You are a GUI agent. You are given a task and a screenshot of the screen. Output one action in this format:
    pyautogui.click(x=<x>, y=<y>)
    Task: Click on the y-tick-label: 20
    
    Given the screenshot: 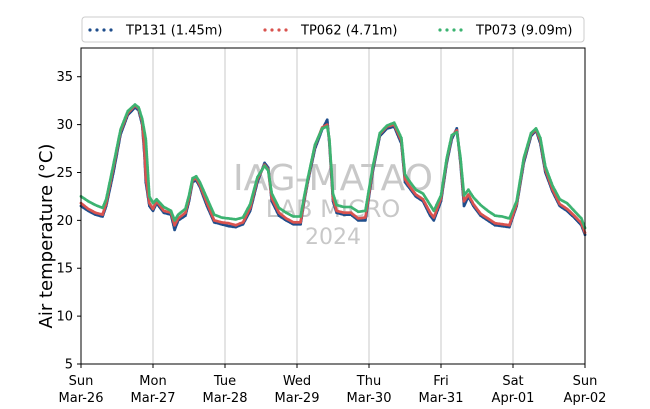 What is the action you would take?
    pyautogui.click(x=64, y=221)
    